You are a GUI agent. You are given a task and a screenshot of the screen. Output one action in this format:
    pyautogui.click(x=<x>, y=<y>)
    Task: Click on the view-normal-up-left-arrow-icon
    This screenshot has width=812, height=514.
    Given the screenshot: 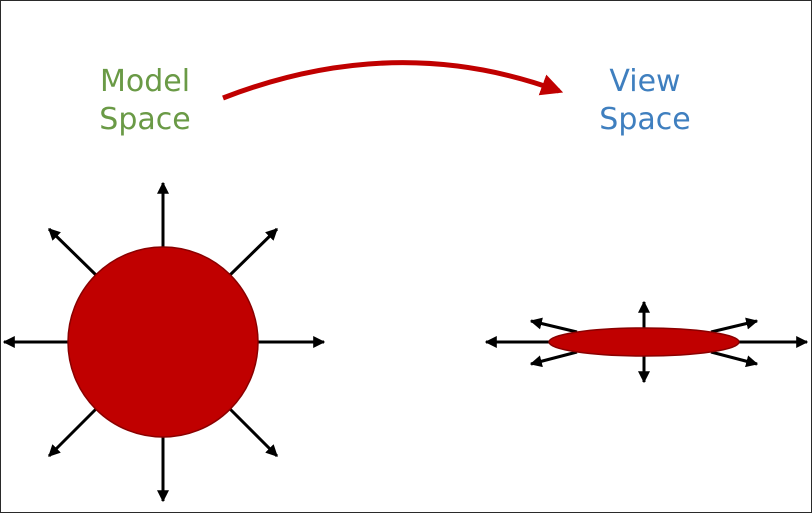 What is the action you would take?
    pyautogui.click(x=553, y=325)
    